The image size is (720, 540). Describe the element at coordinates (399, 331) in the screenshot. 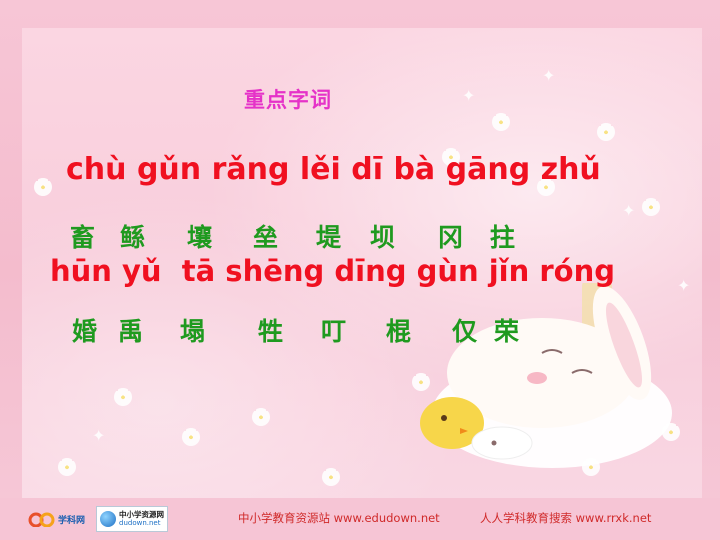

I see `hanzi-char: 棍` at that location.